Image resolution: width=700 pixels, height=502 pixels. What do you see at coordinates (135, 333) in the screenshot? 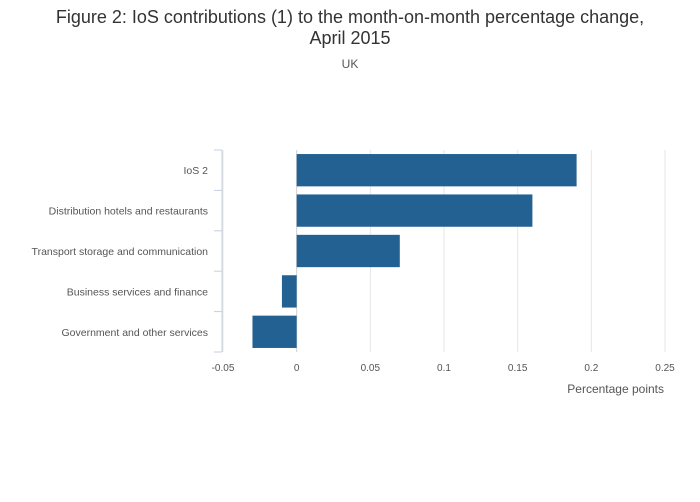
I see `y-category-label: Government and other services` at bounding box center [135, 333].